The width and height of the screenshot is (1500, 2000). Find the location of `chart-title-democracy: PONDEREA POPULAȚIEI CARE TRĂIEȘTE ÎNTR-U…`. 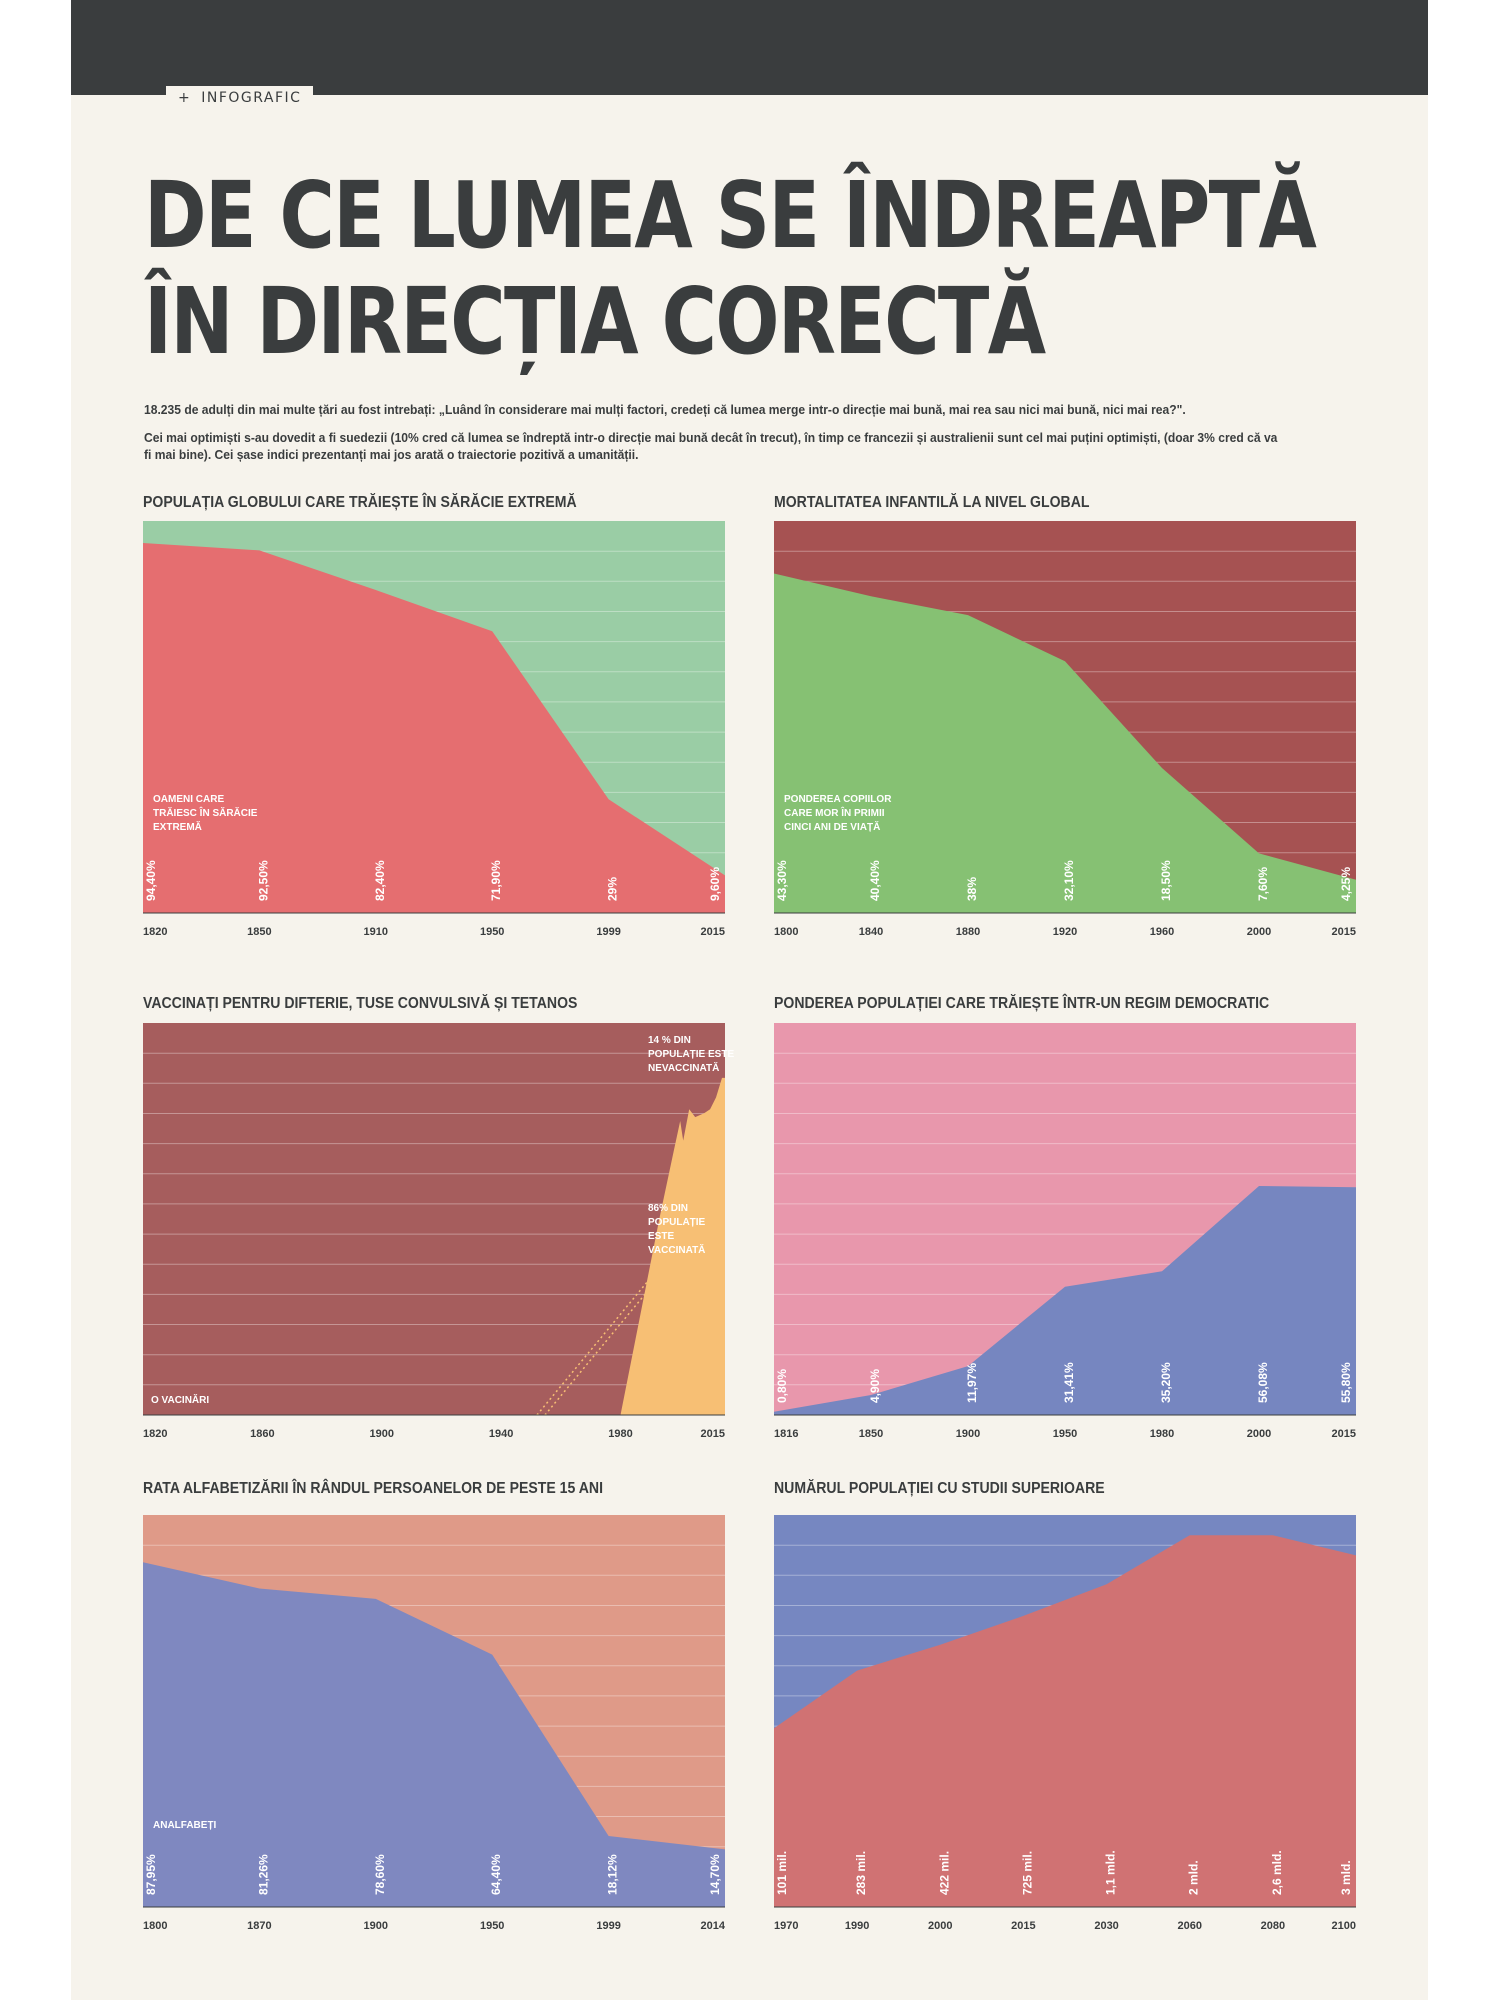

chart-title-democracy: PONDEREA POPULAȚIEI CARE TRĂIEȘTE ÎNTR-U… is located at coordinates (1022, 1003).